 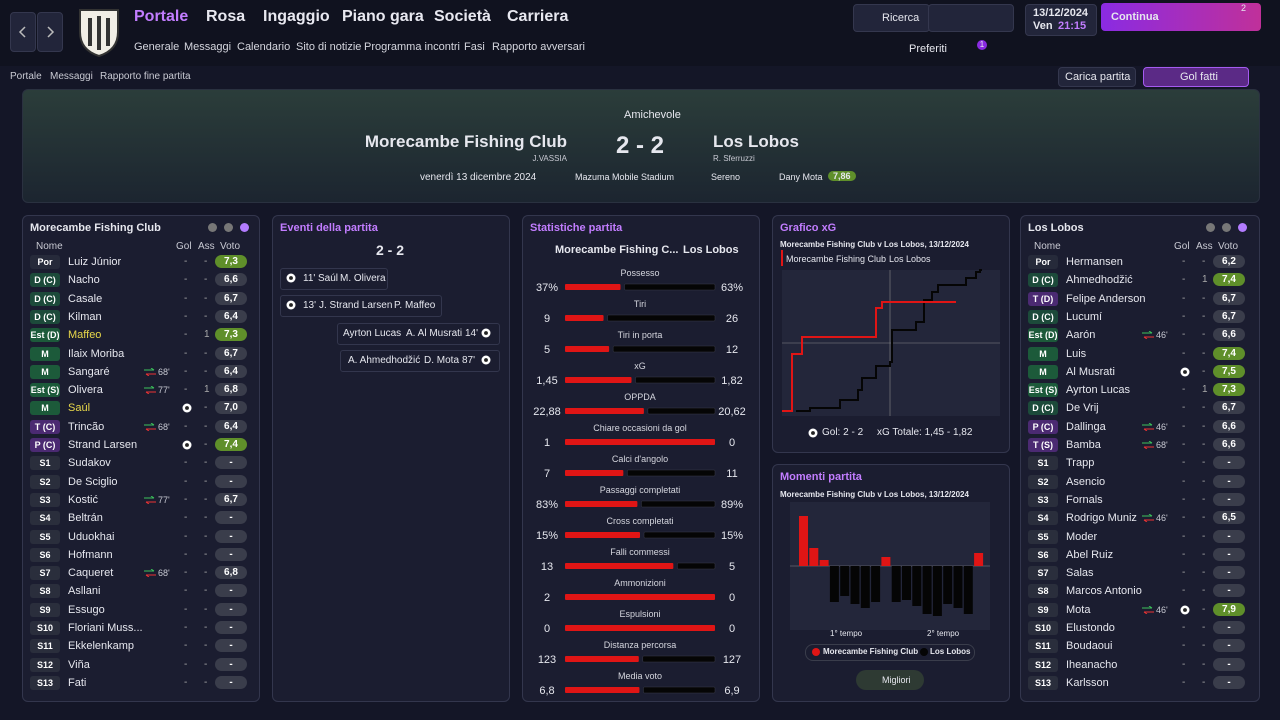 What do you see at coordinates (1061, 13) in the screenshot?
I see `date: 13/12/2024` at bounding box center [1061, 13].